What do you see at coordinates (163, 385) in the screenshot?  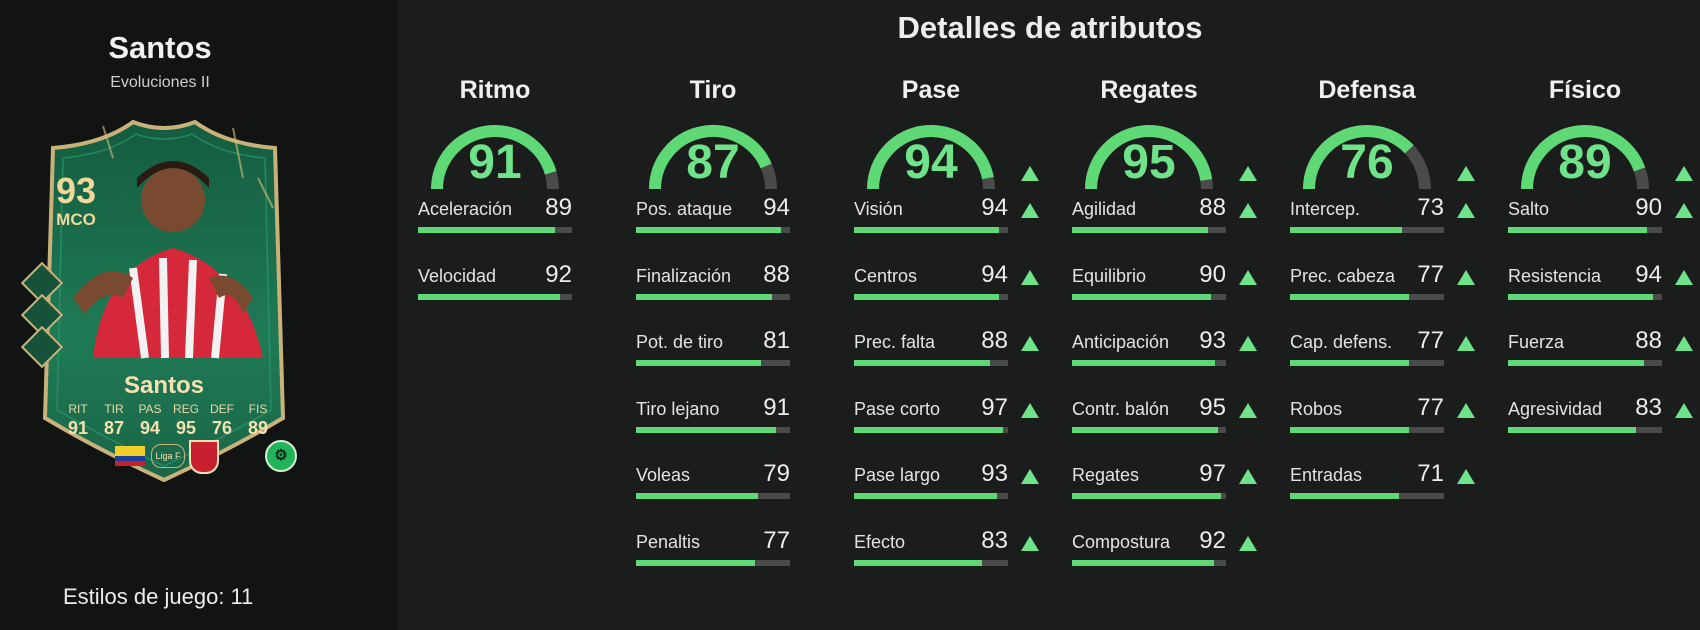 I see `card-player-name: Santos` at bounding box center [163, 385].